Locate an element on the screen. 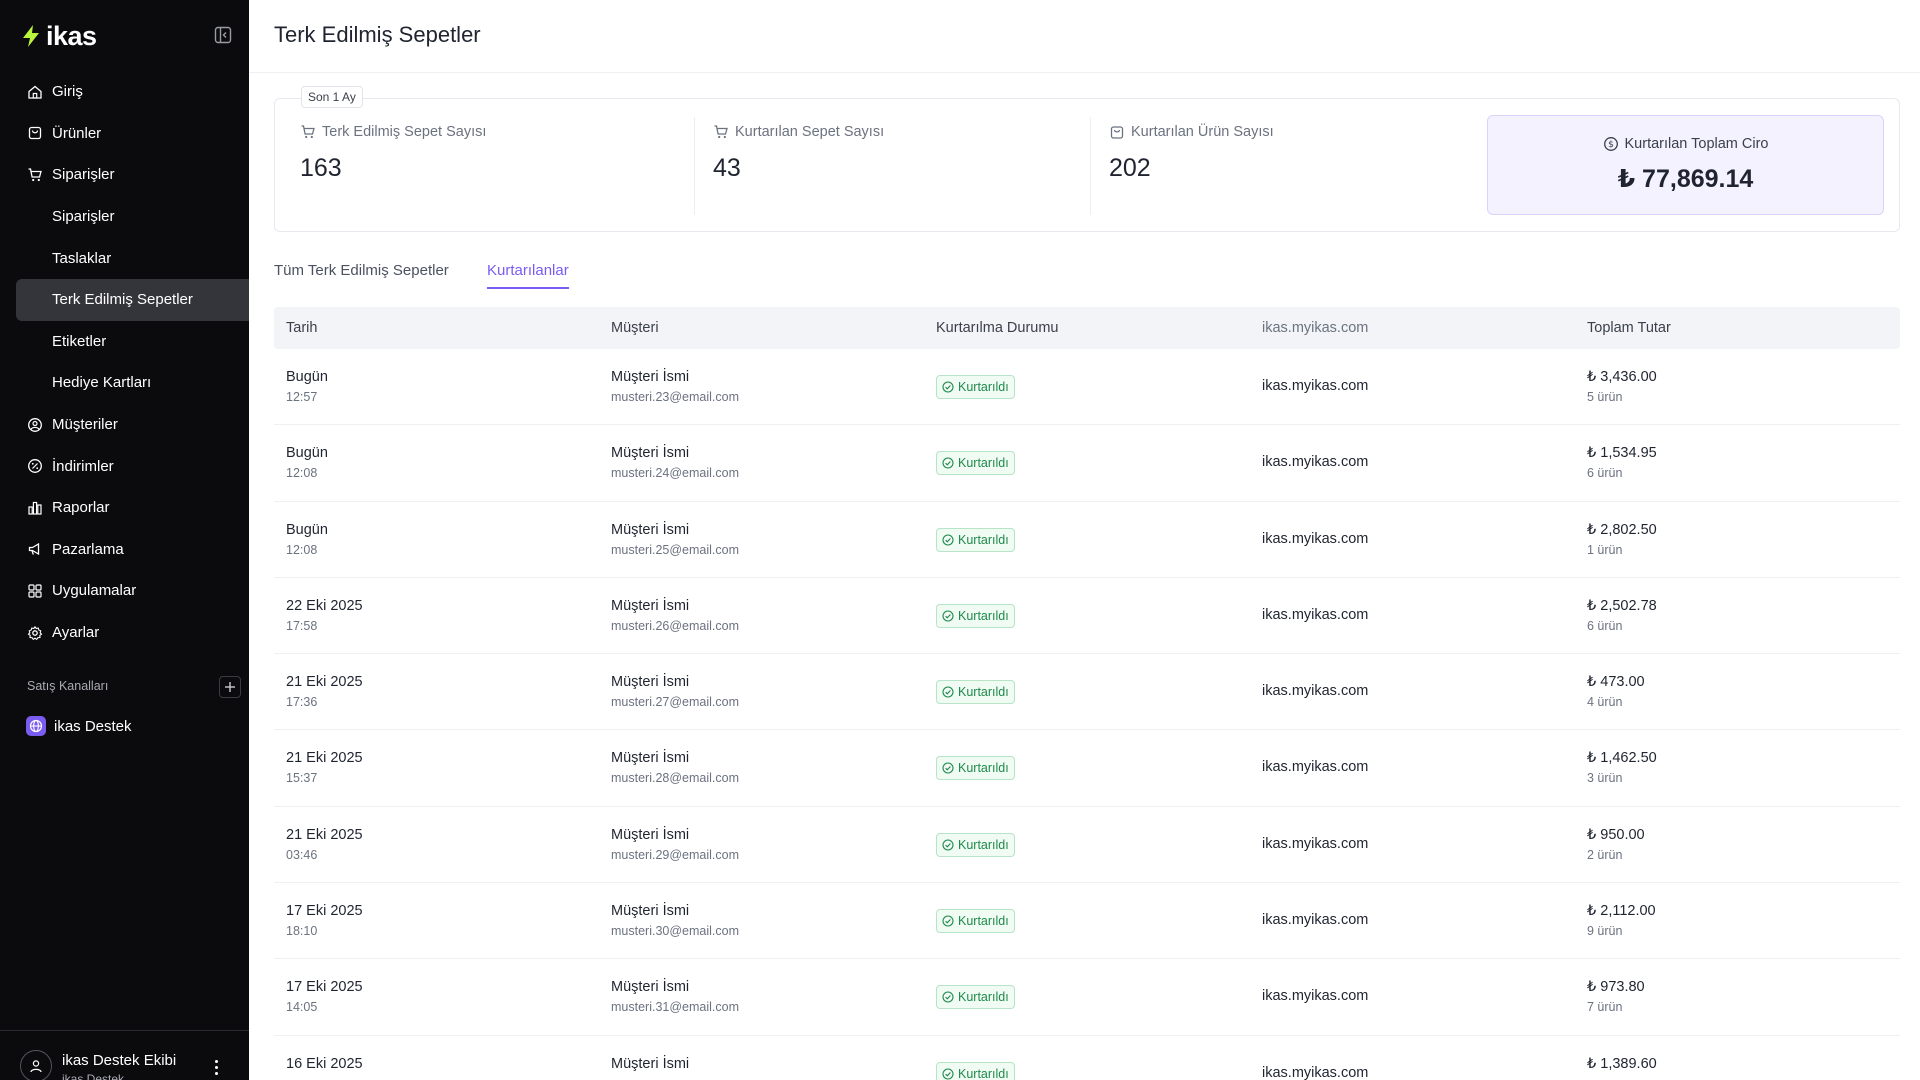 The width and height of the screenshot is (1920, 1080). sidebar-item-siparisler: Siparişler is located at coordinates (132, 175).